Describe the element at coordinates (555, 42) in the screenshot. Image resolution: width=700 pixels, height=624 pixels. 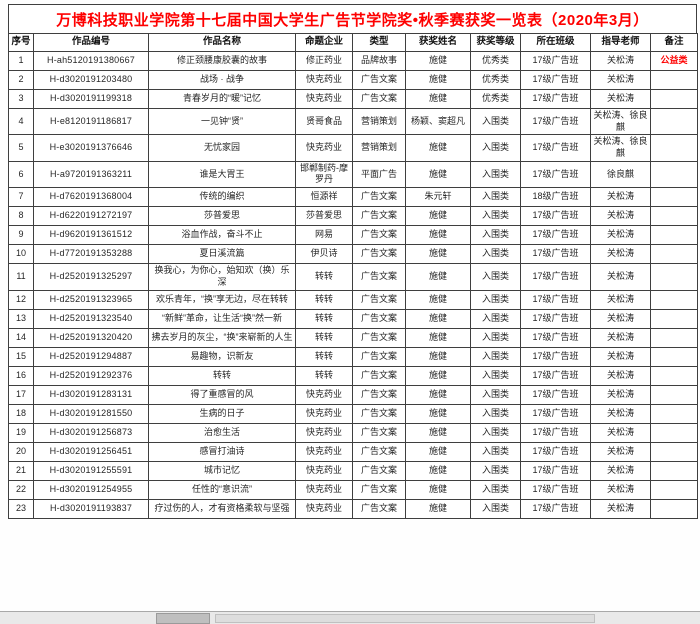
I see `header-class: 所在班级` at that location.